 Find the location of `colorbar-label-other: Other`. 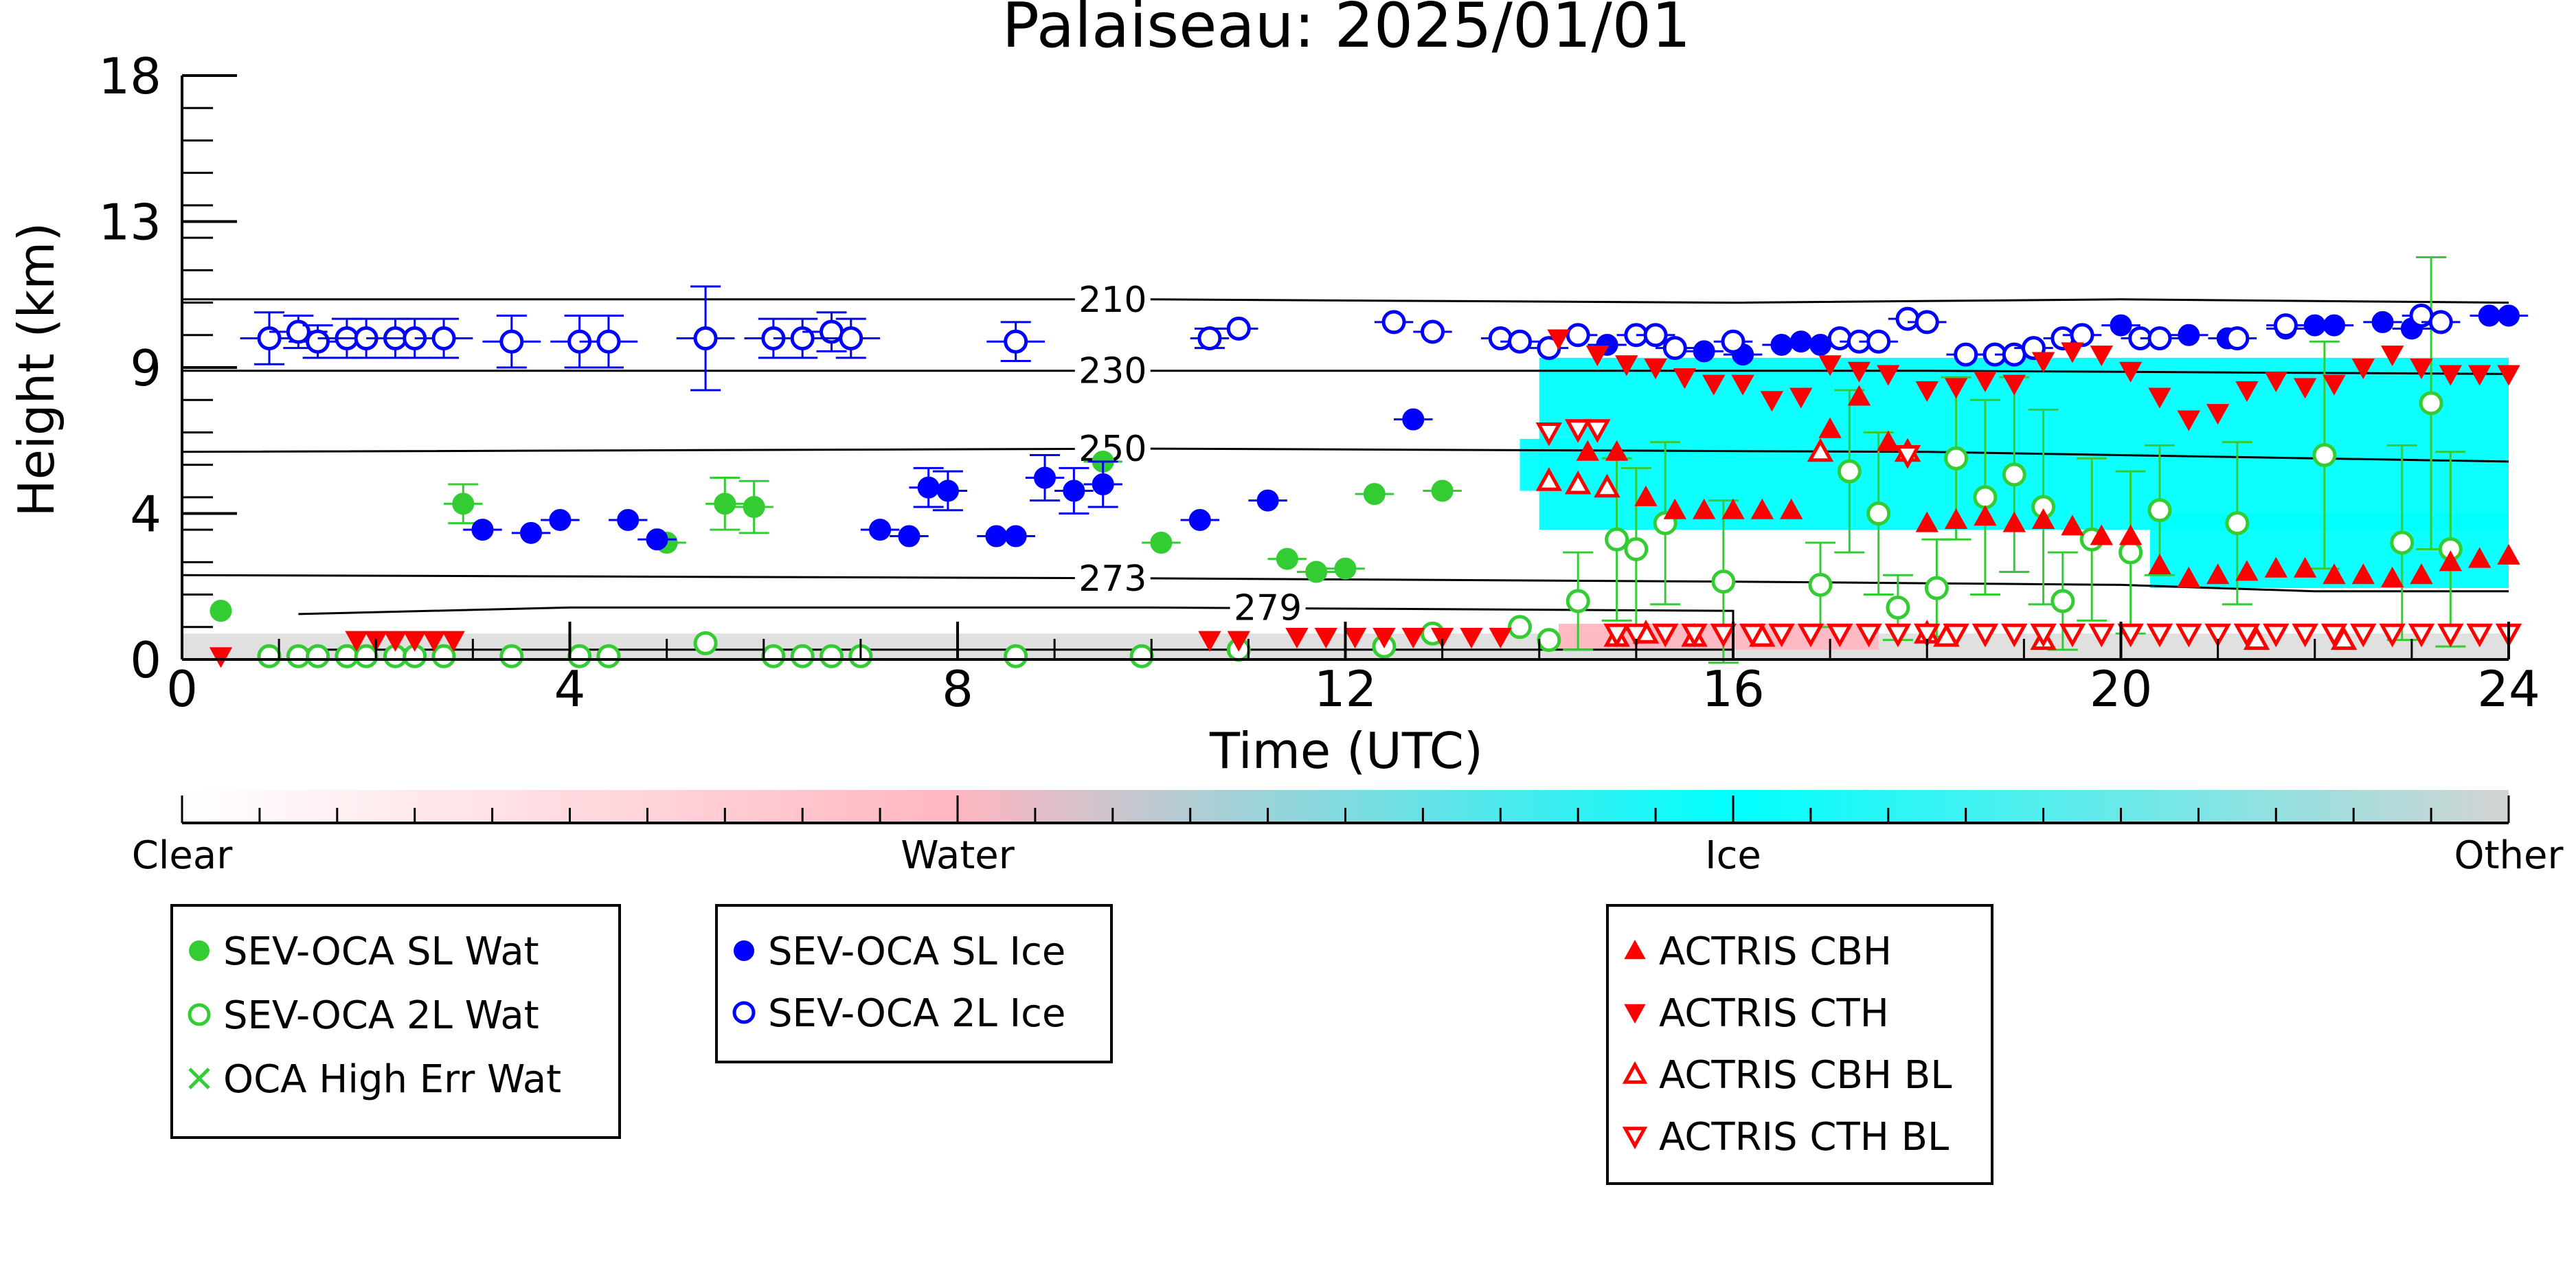

colorbar-label-other: Other is located at coordinates (2509, 855).